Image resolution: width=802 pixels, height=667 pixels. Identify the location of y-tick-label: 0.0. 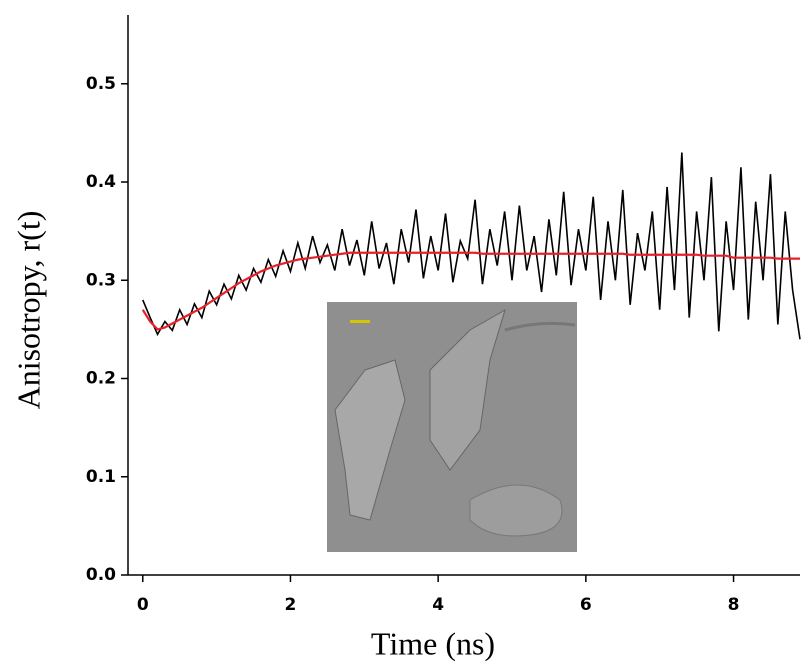
(101, 575).